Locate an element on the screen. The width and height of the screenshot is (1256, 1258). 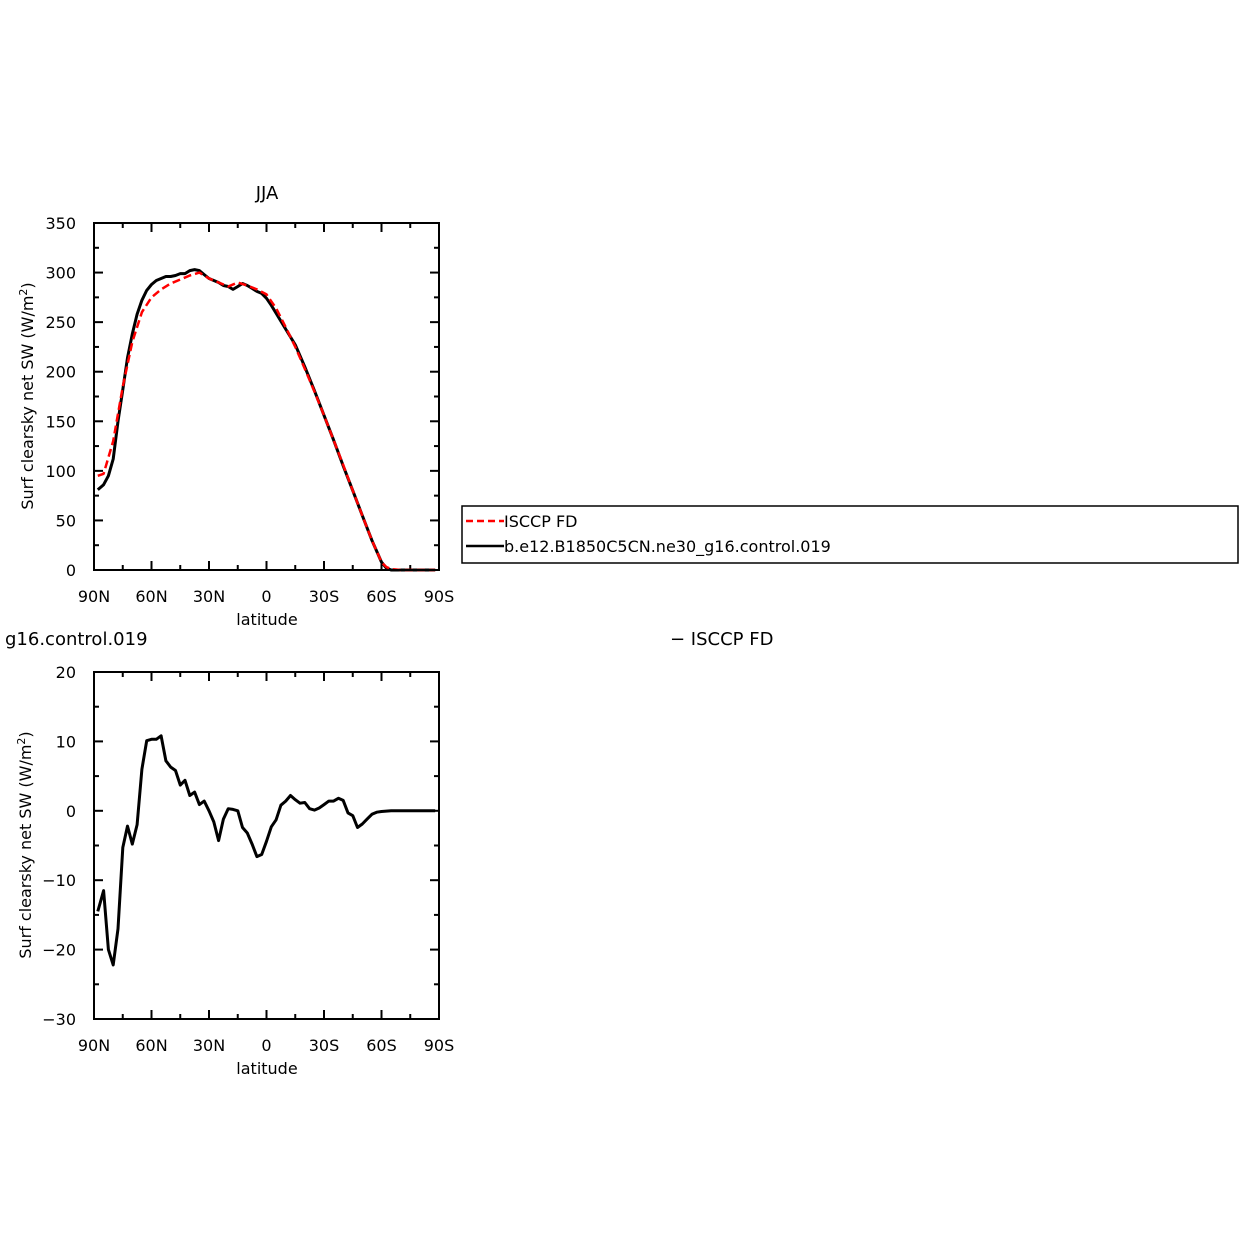
bottom-xtick-label: 30N is located at coordinates (209, 1045).